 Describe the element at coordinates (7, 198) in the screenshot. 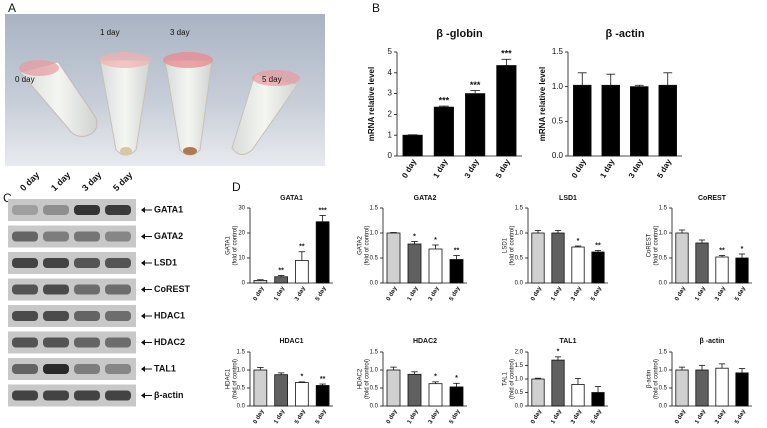

I see `panel-letter: C` at that location.